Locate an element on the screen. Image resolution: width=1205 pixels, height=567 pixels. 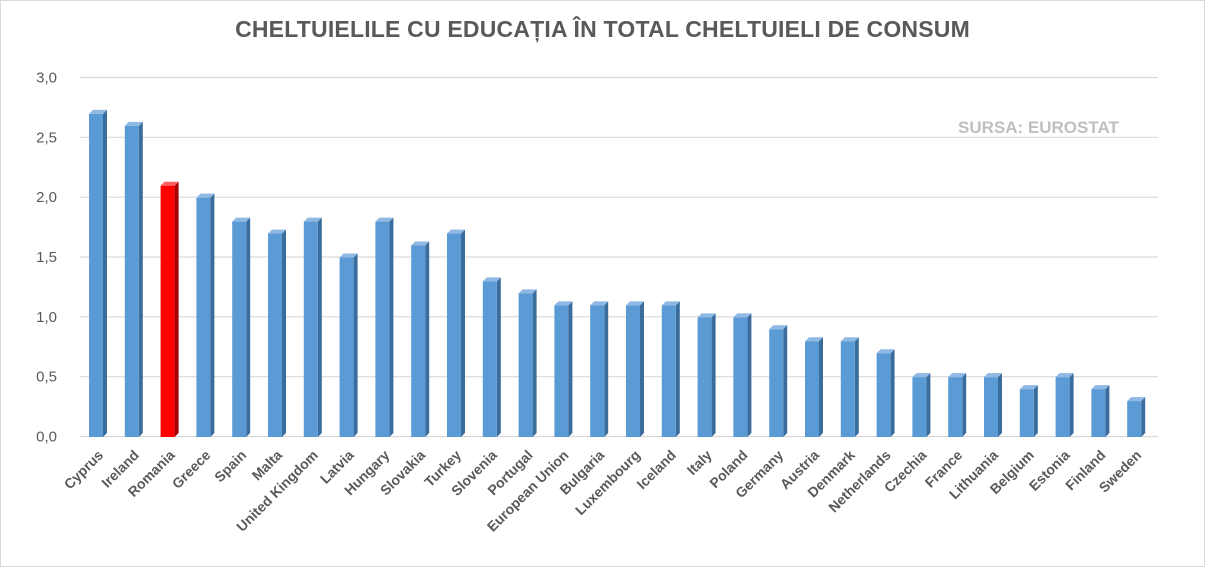
x-tick-label: Italy is located at coordinates (699, 462).